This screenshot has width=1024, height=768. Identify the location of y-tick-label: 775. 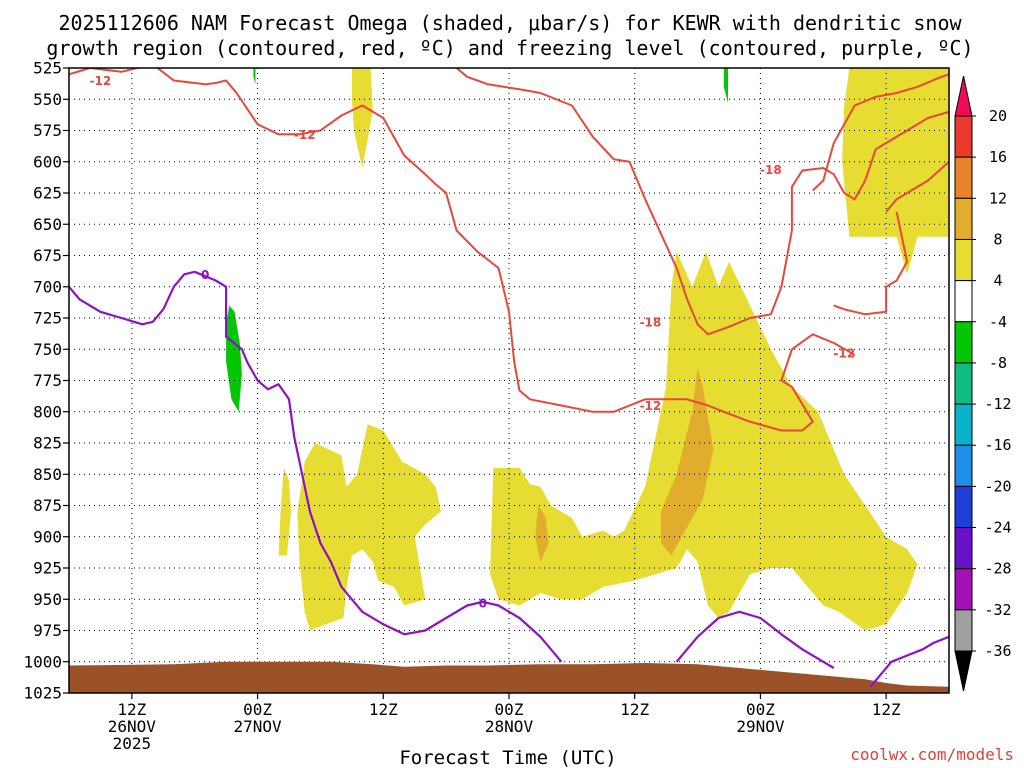
(47, 380).